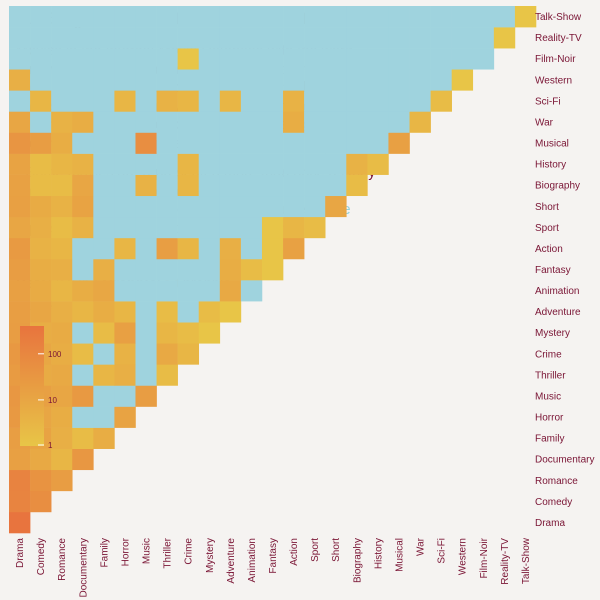 This screenshot has width=600, height=600. Describe the element at coordinates (32, 386) in the screenshot. I see `legend-colorbar` at that location.